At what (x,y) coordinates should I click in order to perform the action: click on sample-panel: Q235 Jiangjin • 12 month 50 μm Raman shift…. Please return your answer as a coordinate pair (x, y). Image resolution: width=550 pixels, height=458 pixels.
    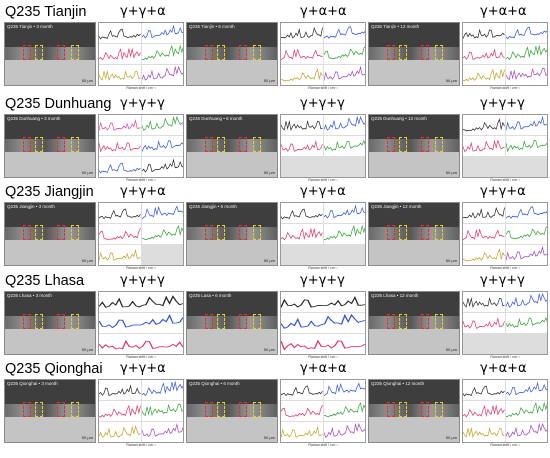
    Looking at the image, I should click on (458, 236).